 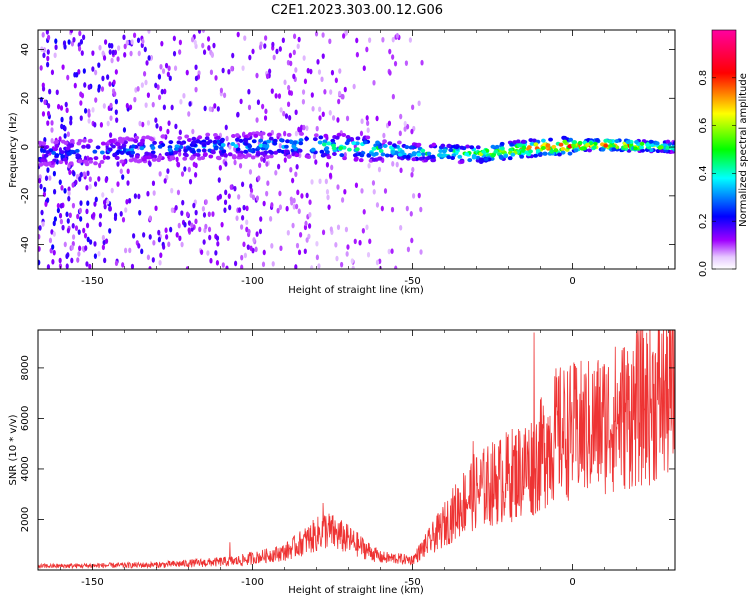 I want to click on colorbar-gradient, so click(x=724, y=149).